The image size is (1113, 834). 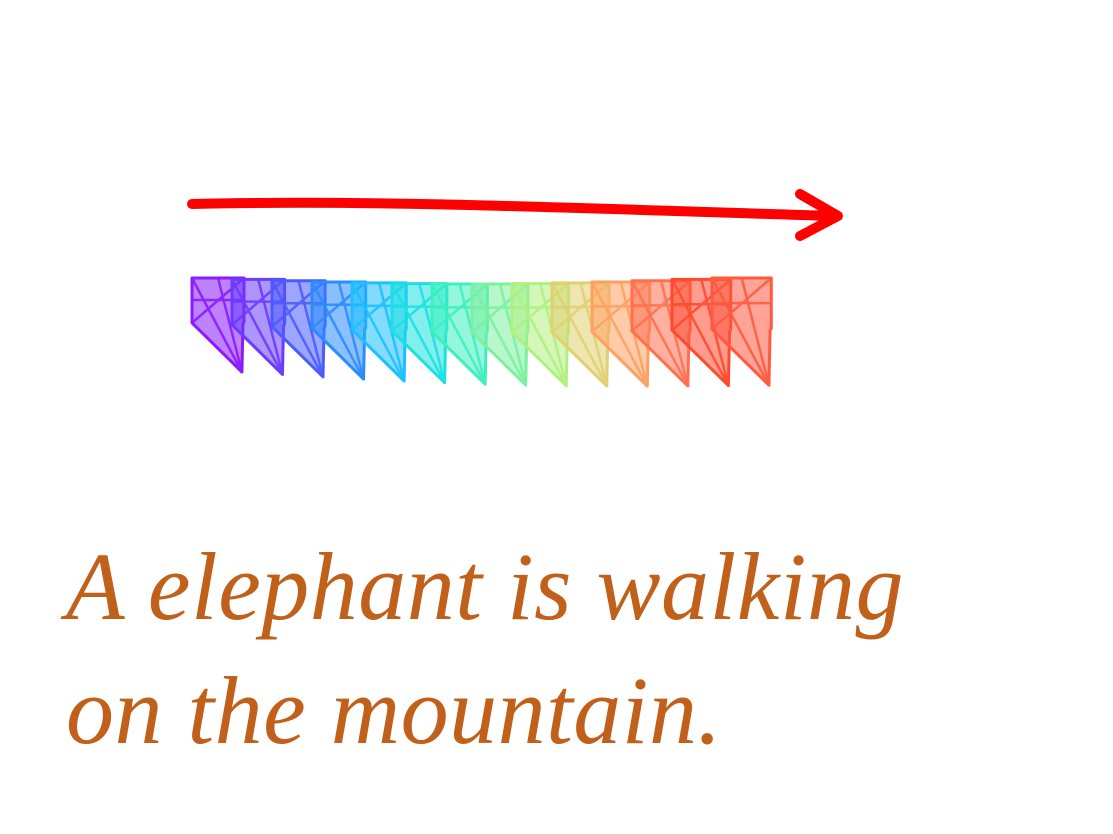 What do you see at coordinates (485, 586) in the screenshot?
I see `caption-line-1: A elephant is walking` at bounding box center [485, 586].